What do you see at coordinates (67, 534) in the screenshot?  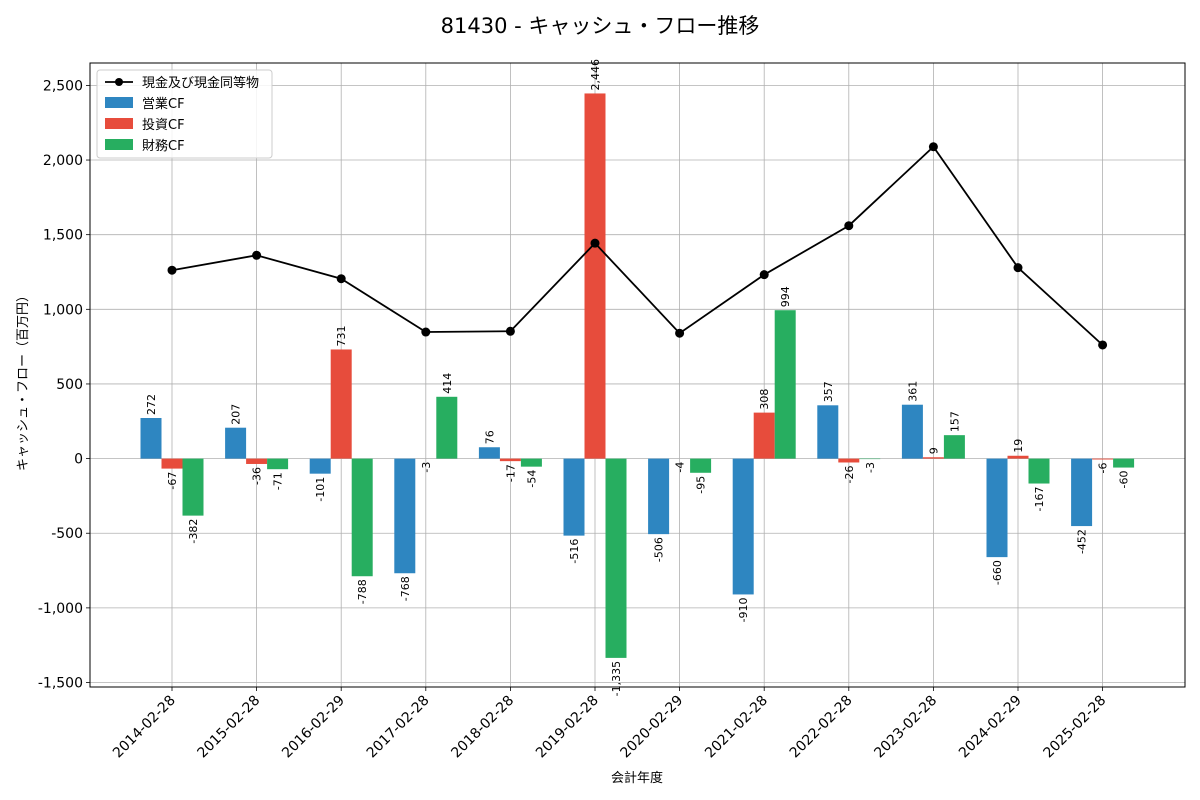 I see `y-tick-label: -500` at bounding box center [67, 534].